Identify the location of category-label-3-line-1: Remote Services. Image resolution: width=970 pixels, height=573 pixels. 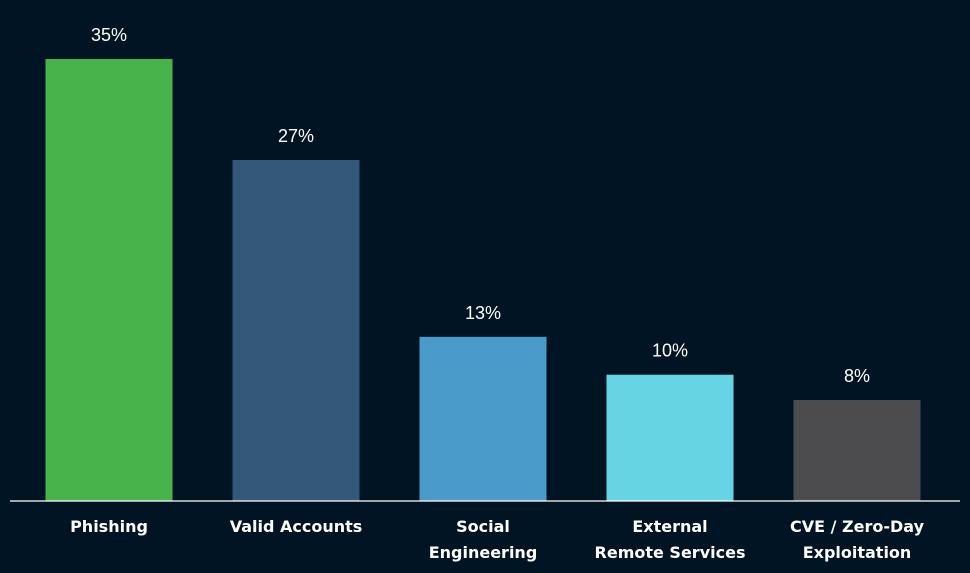
(670, 552).